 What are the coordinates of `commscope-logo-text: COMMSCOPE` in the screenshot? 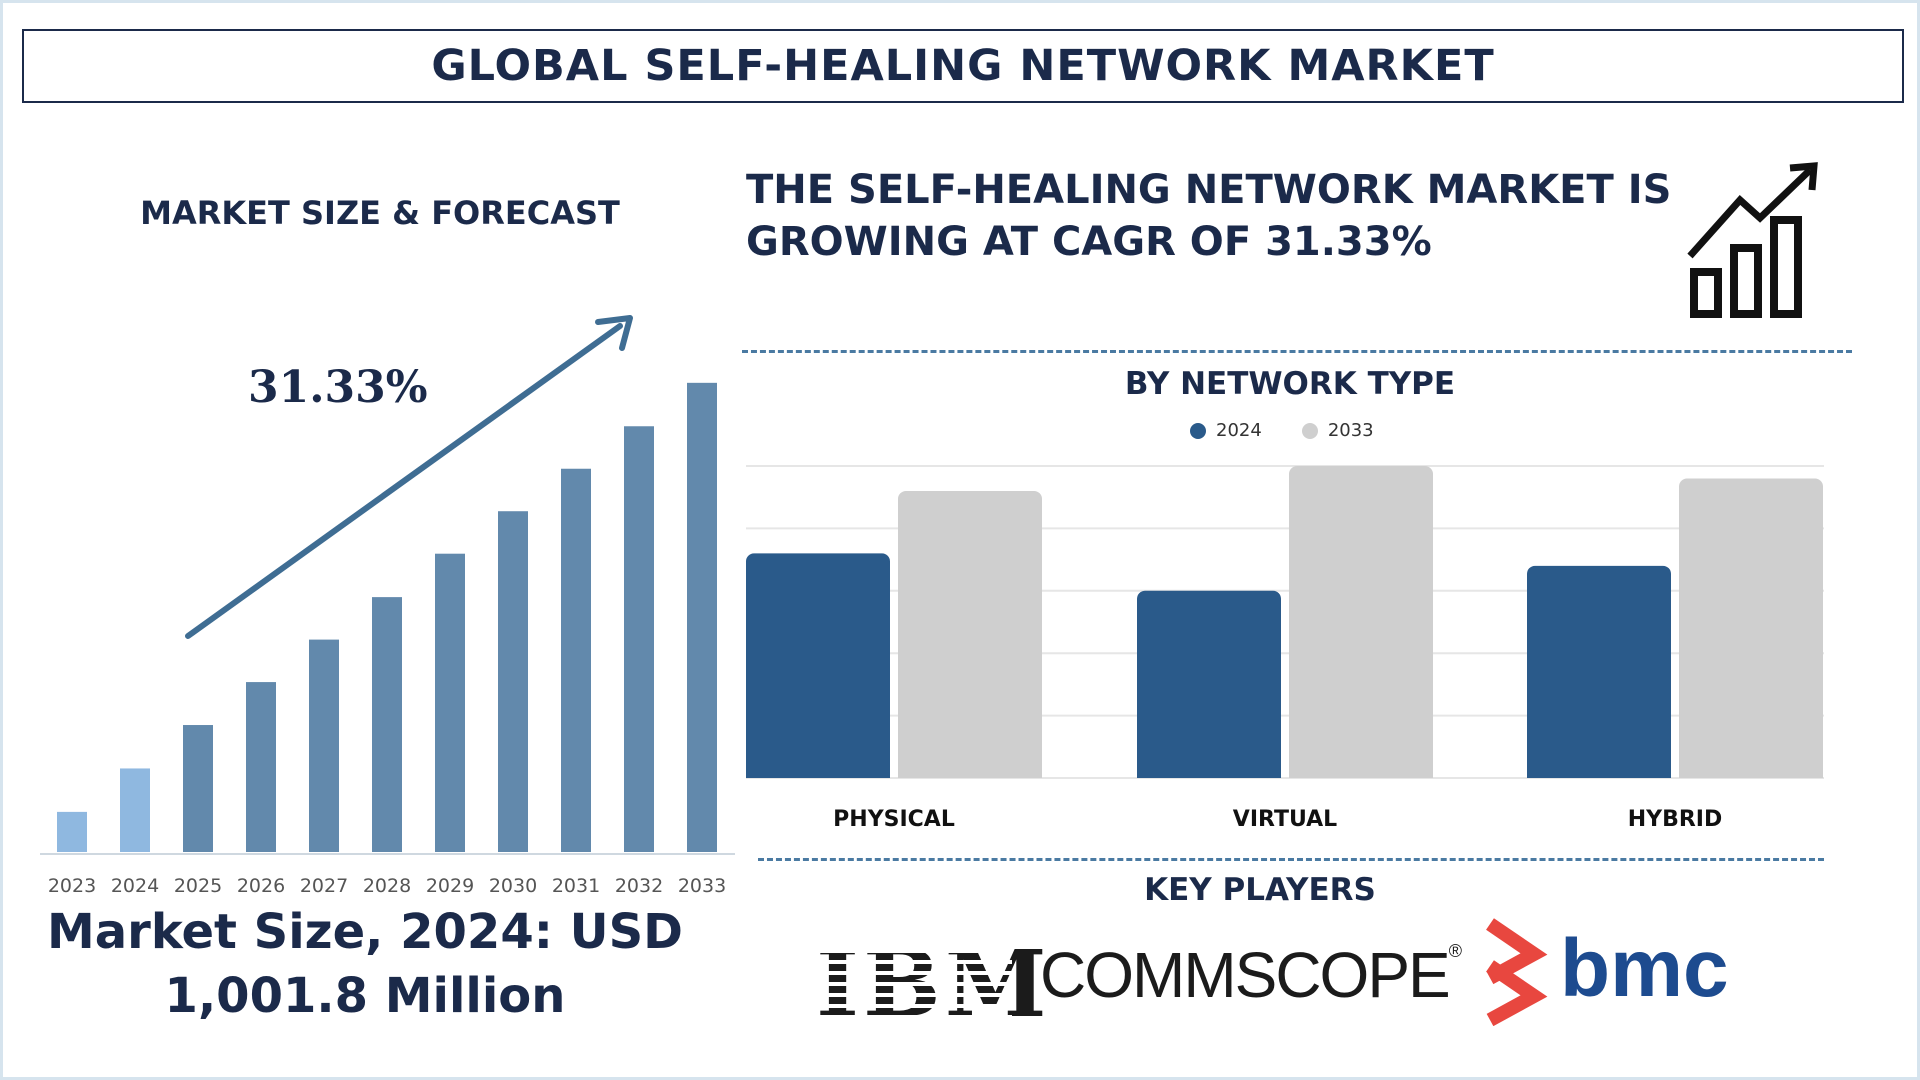 It's located at (1245, 975).